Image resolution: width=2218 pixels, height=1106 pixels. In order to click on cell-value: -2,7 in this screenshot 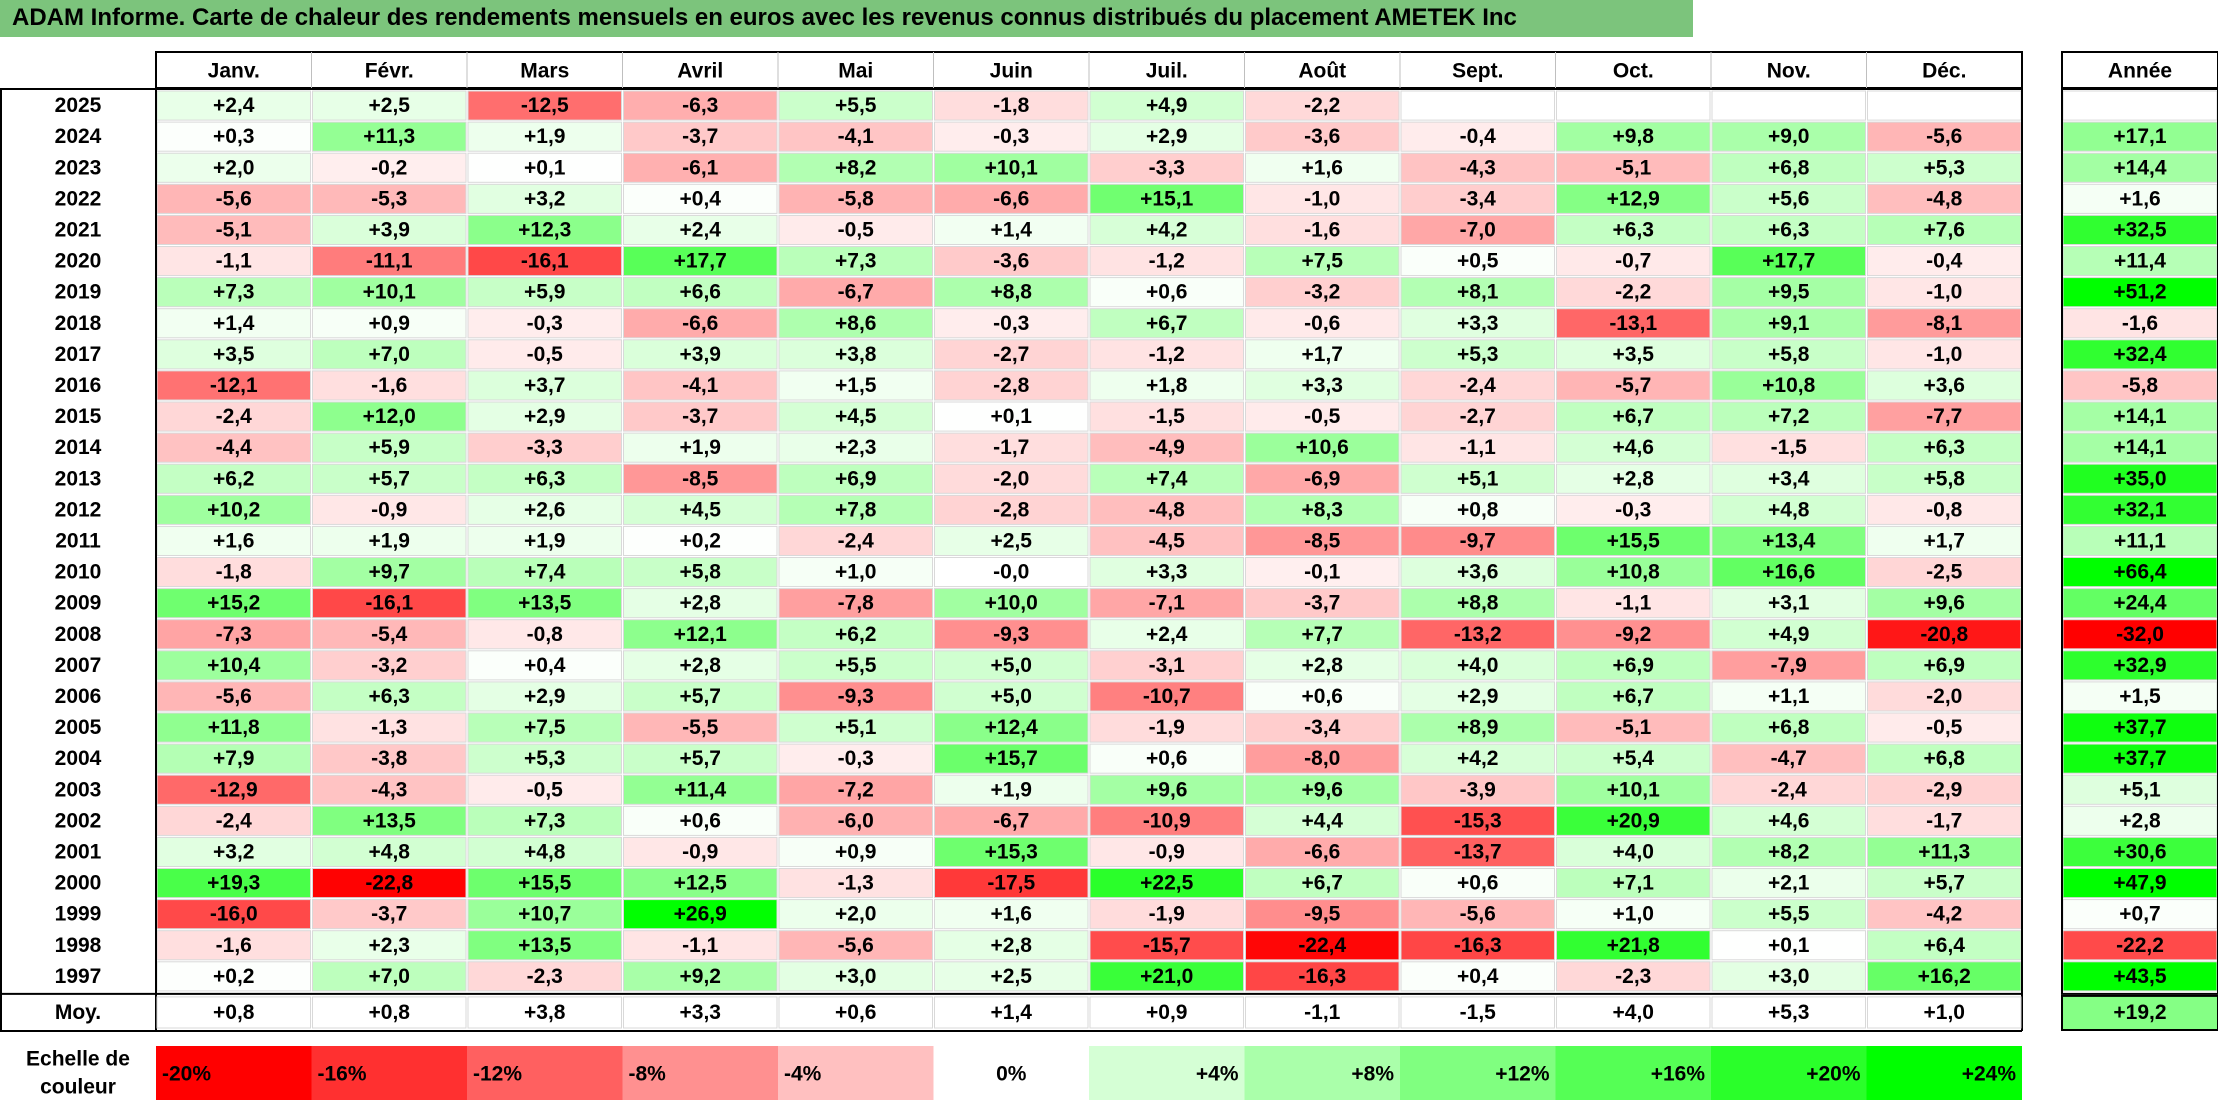, I will do `click(1011, 354)`.